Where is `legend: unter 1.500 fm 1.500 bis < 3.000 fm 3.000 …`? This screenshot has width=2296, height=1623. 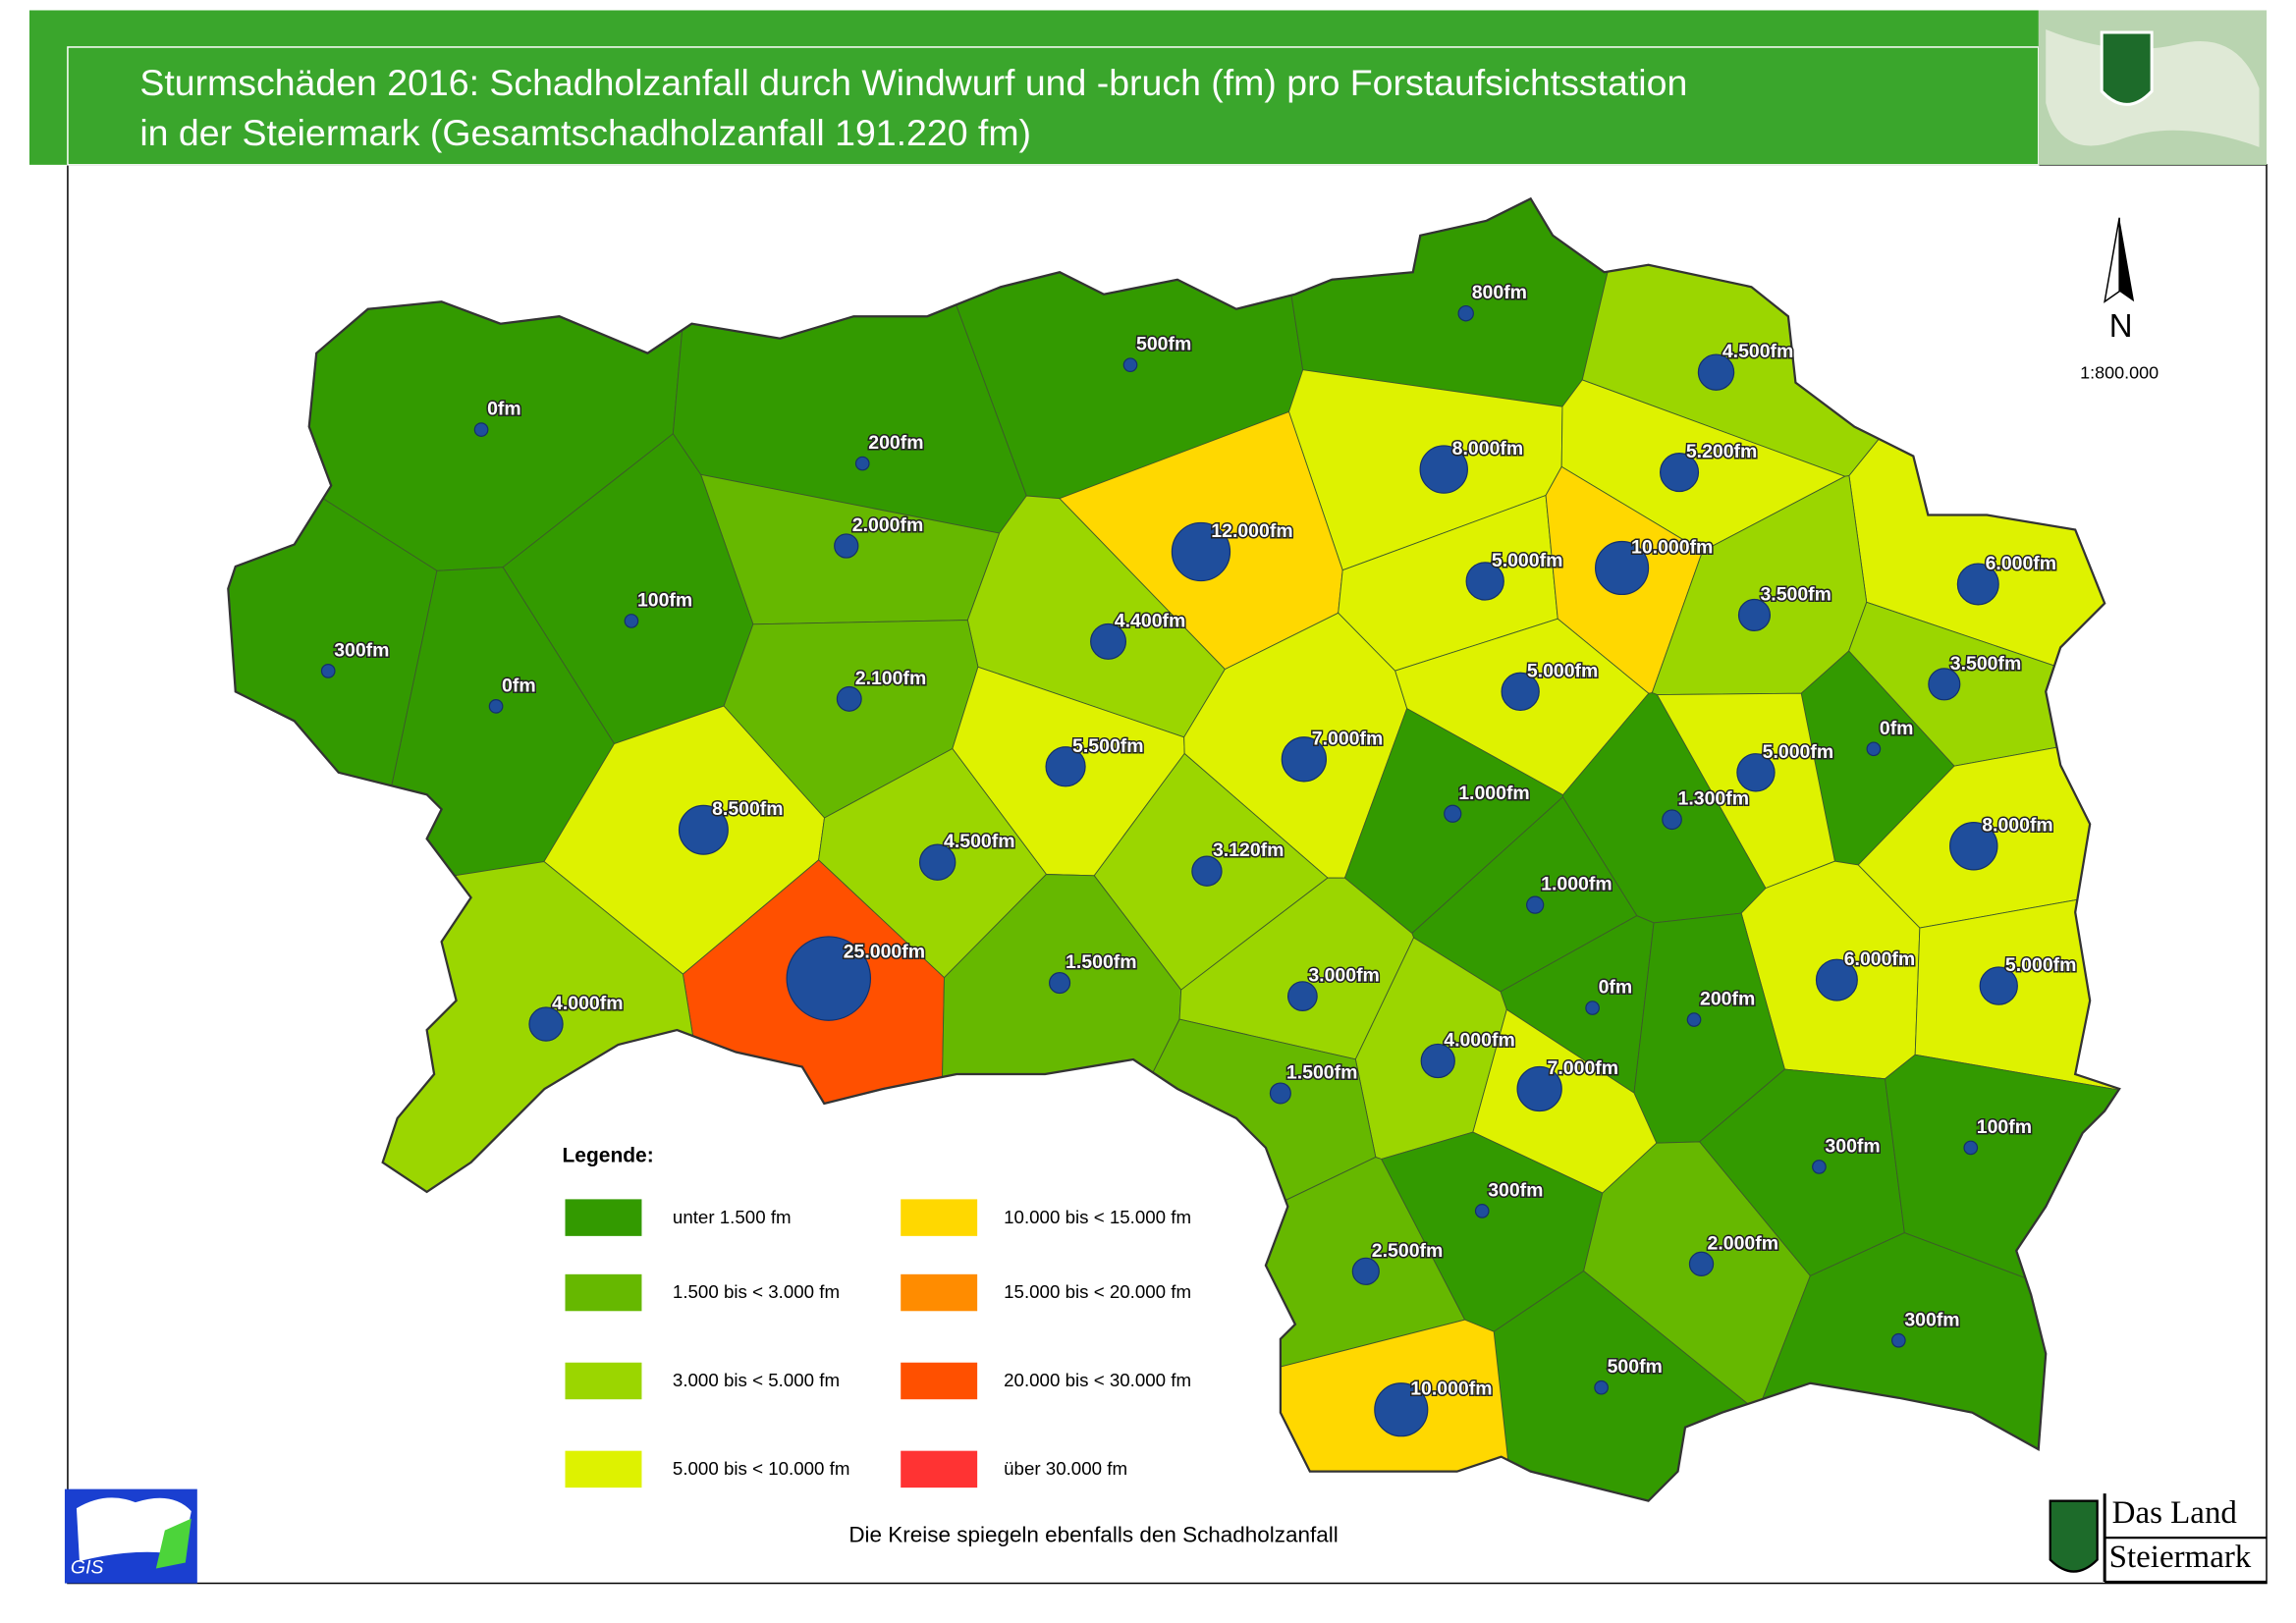
legend: unter 1.500 fm 1.500 bis < 3.000 fm 3.000 … is located at coordinates (878, 1344).